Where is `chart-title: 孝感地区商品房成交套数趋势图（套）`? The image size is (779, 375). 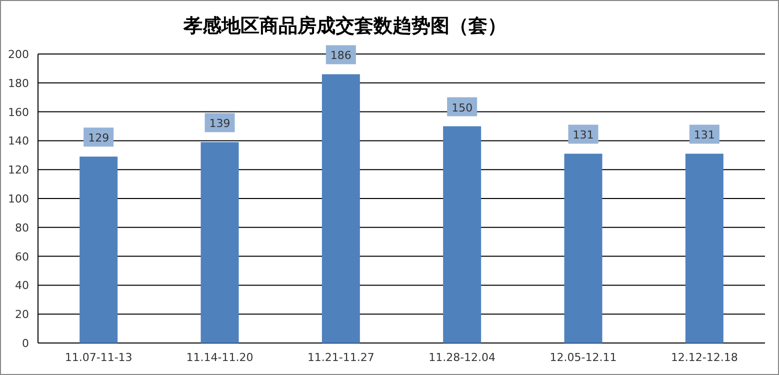
chart-title: 孝感地区商品房成交套数趋势图（套） is located at coordinates (344, 26).